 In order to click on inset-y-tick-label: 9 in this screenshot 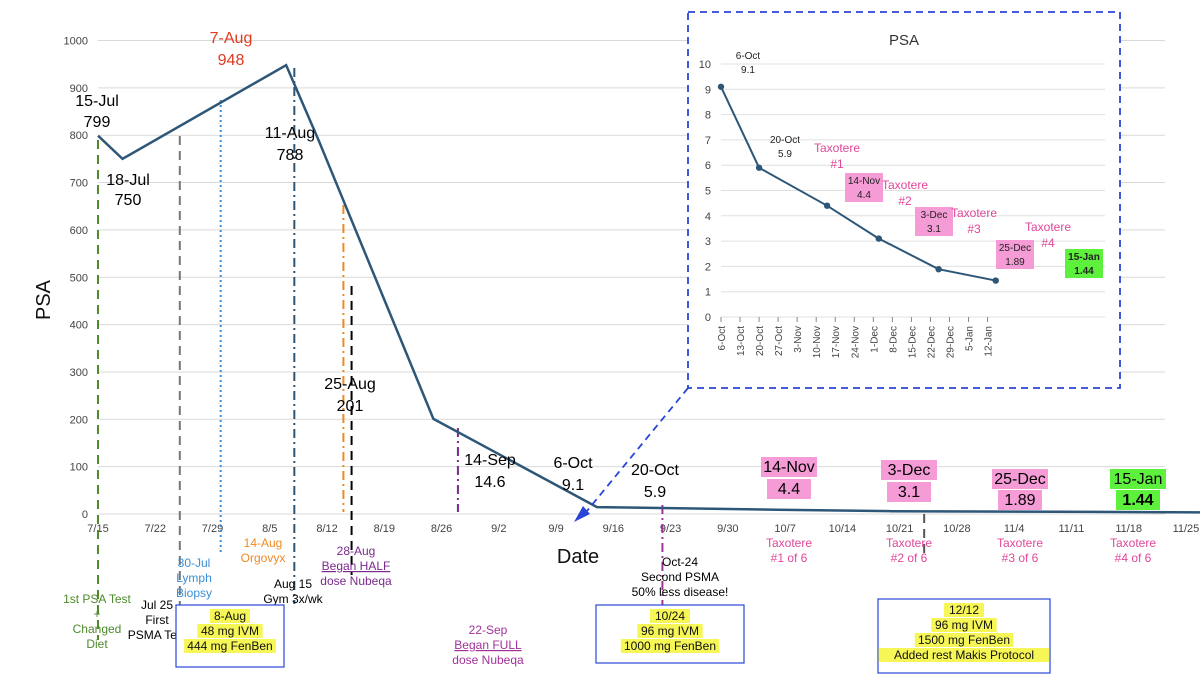, I will do `click(708, 90)`.